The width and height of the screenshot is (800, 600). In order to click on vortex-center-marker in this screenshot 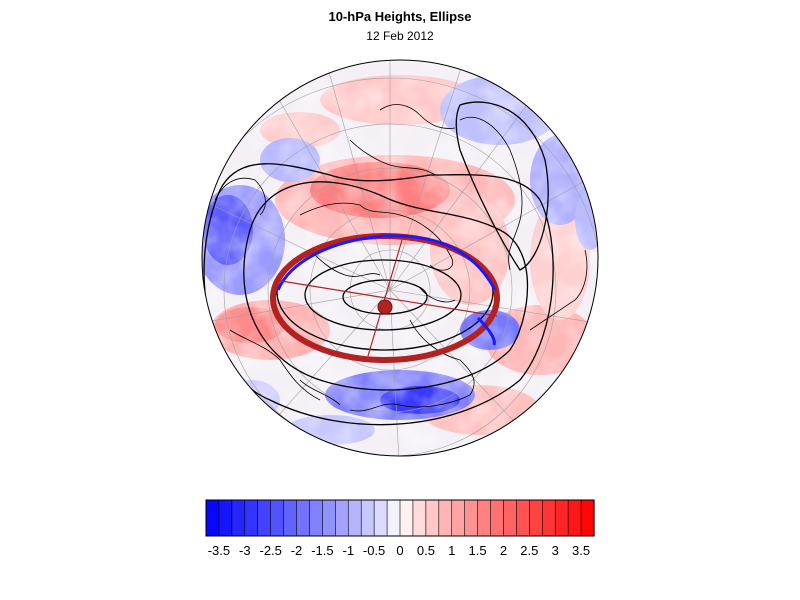, I will do `click(385, 307)`.